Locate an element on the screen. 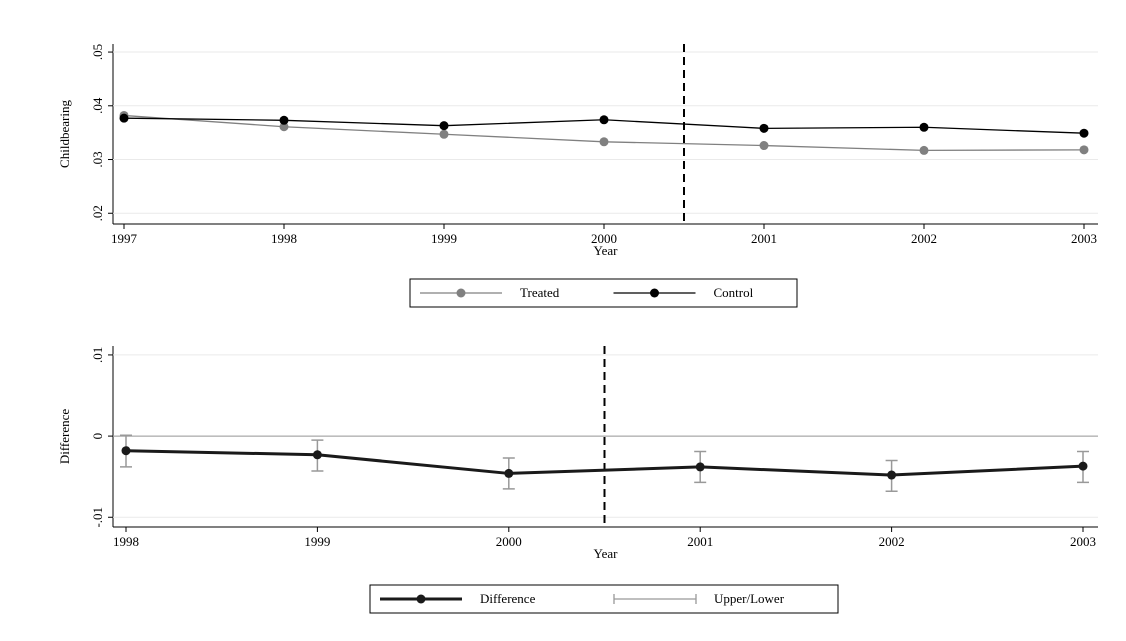 This screenshot has height=641, width=1126. y-tick-label: -.01 is located at coordinates (97, 517).